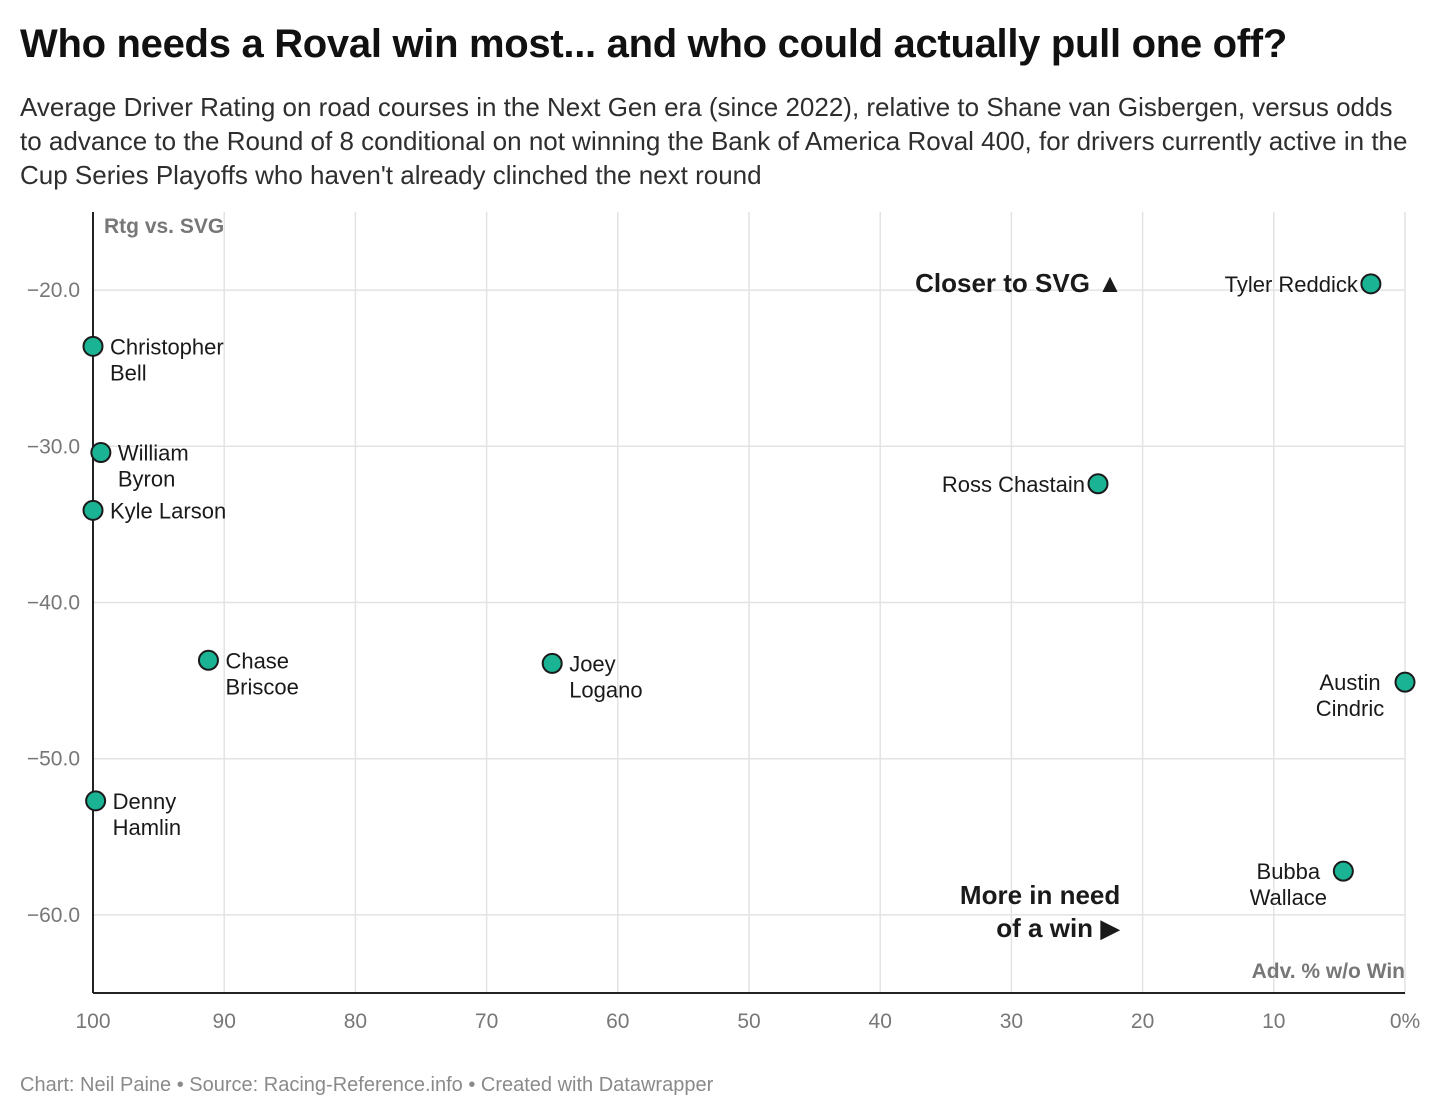 Image resolution: width=1440 pixels, height=1120 pixels. I want to click on x-tick-label: 50, so click(748, 1021).